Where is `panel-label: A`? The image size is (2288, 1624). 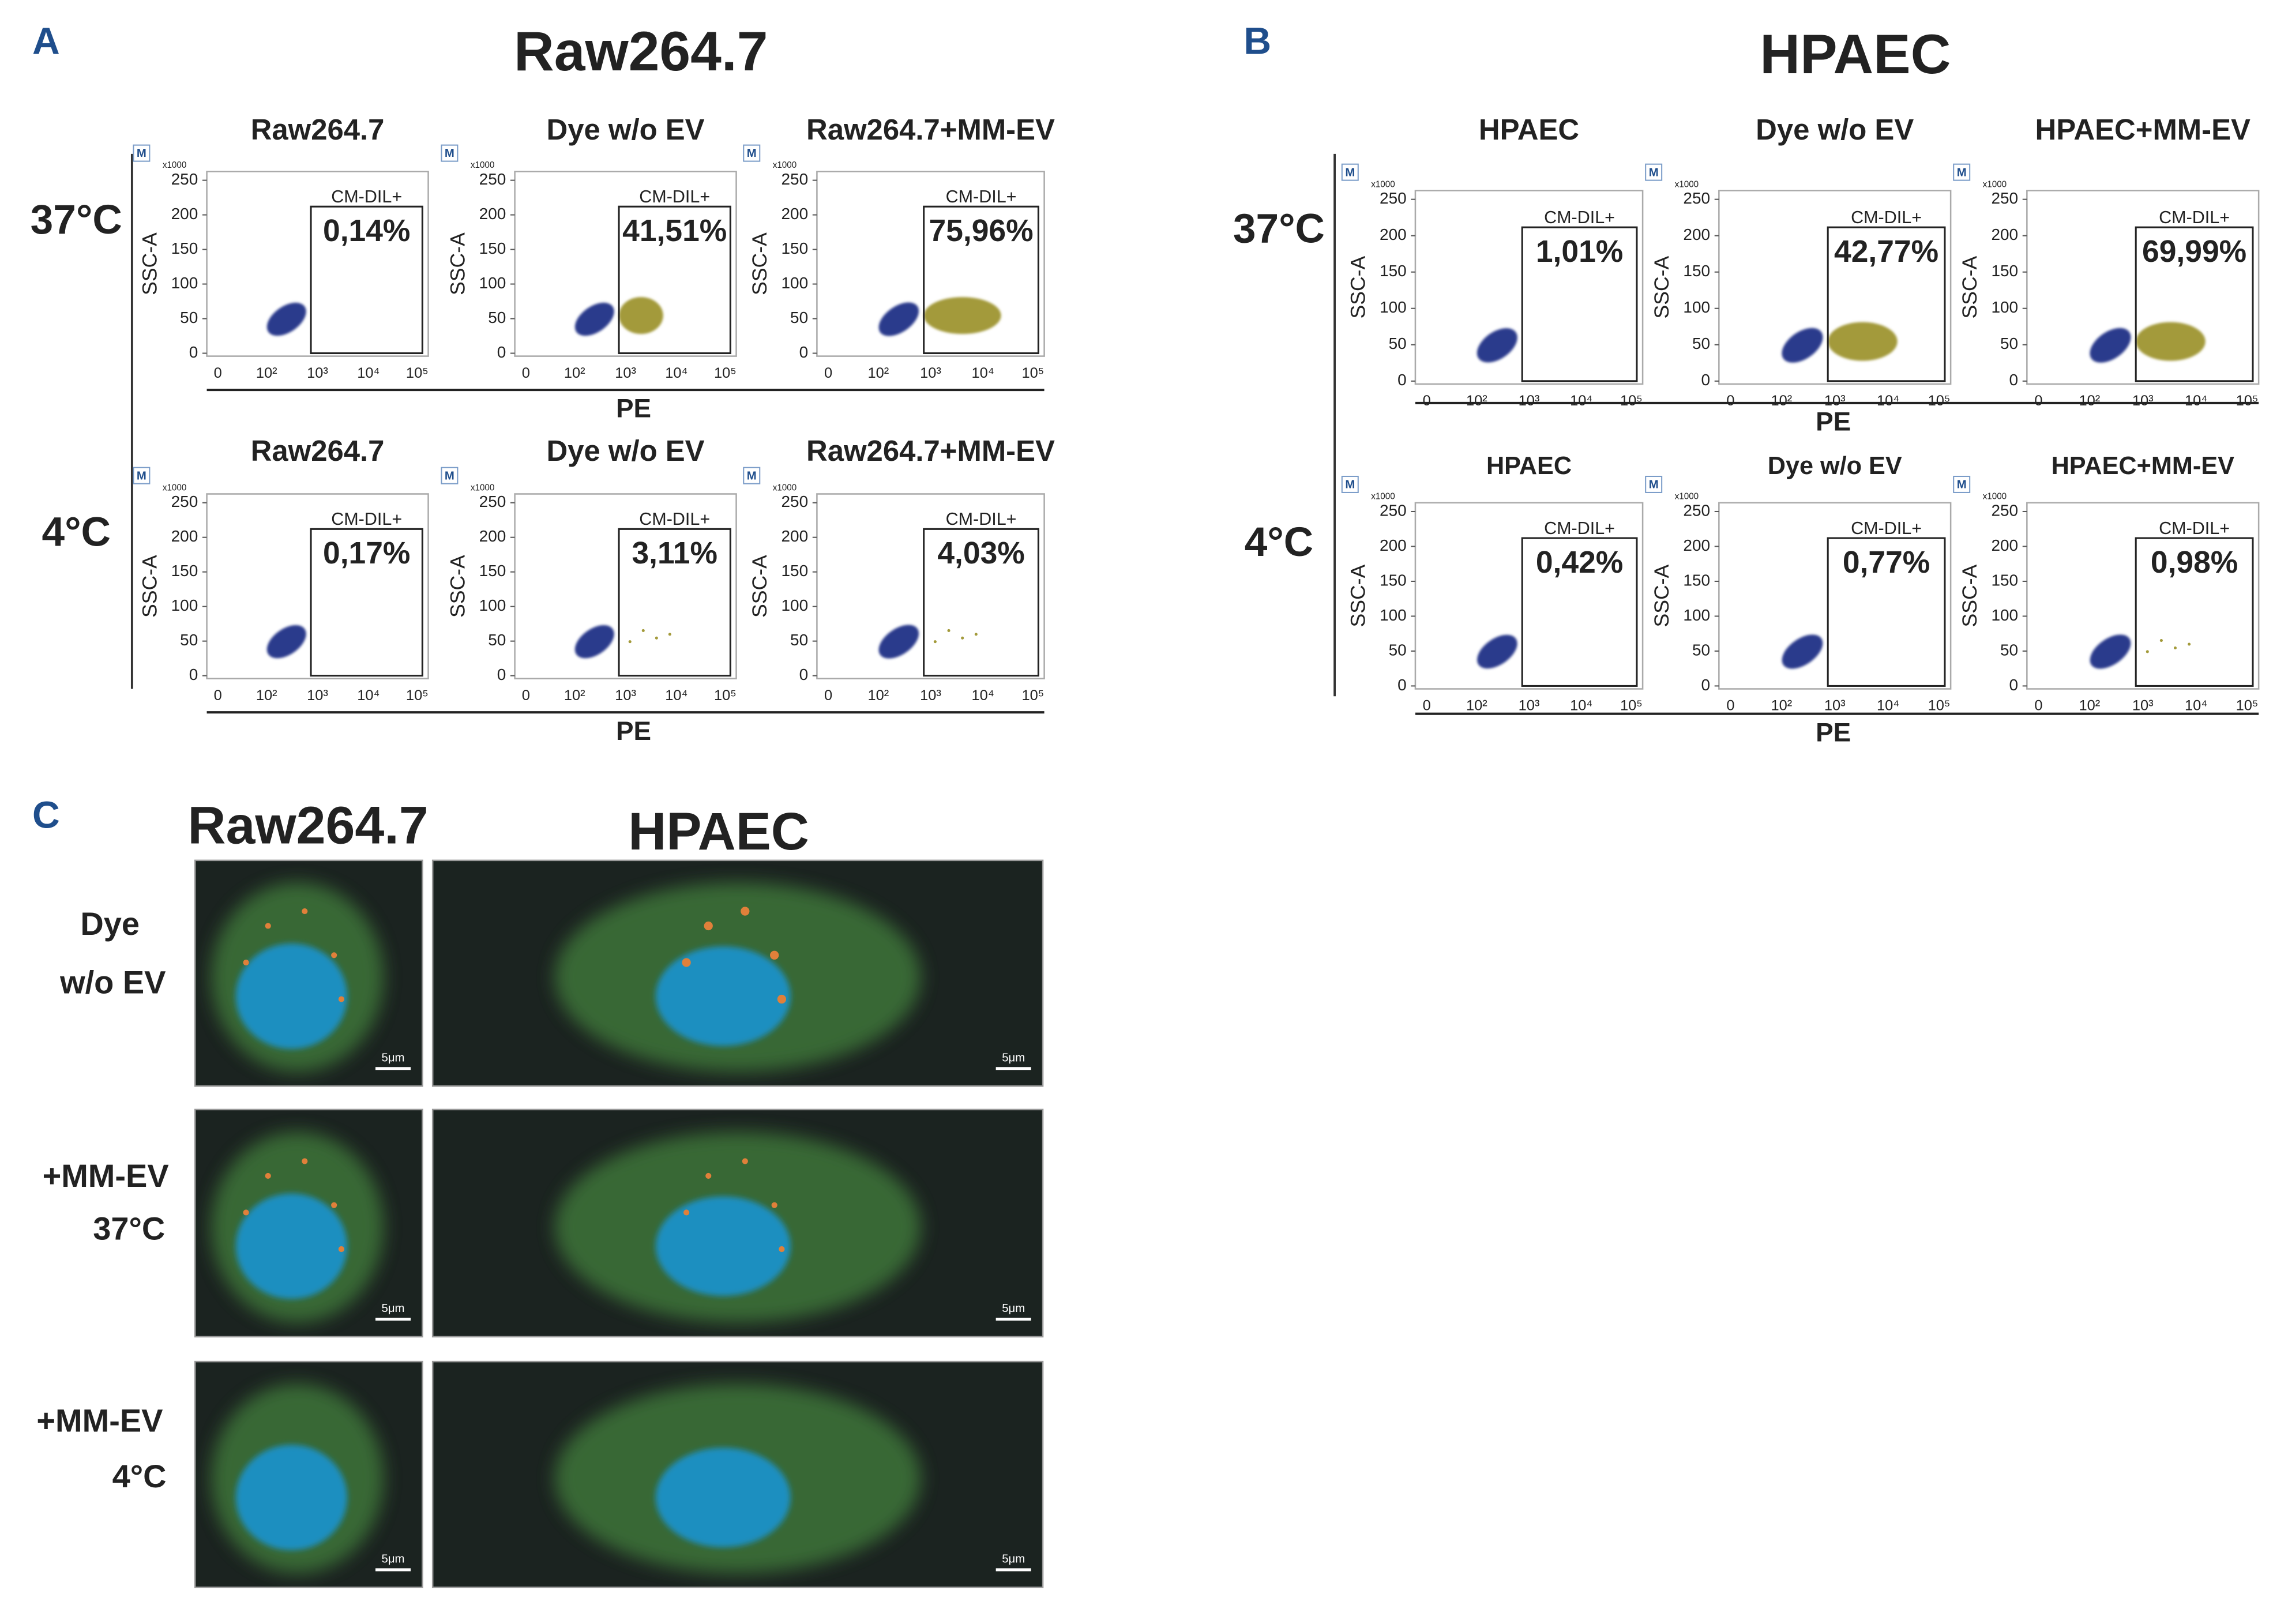 panel-label: A is located at coordinates (46, 41).